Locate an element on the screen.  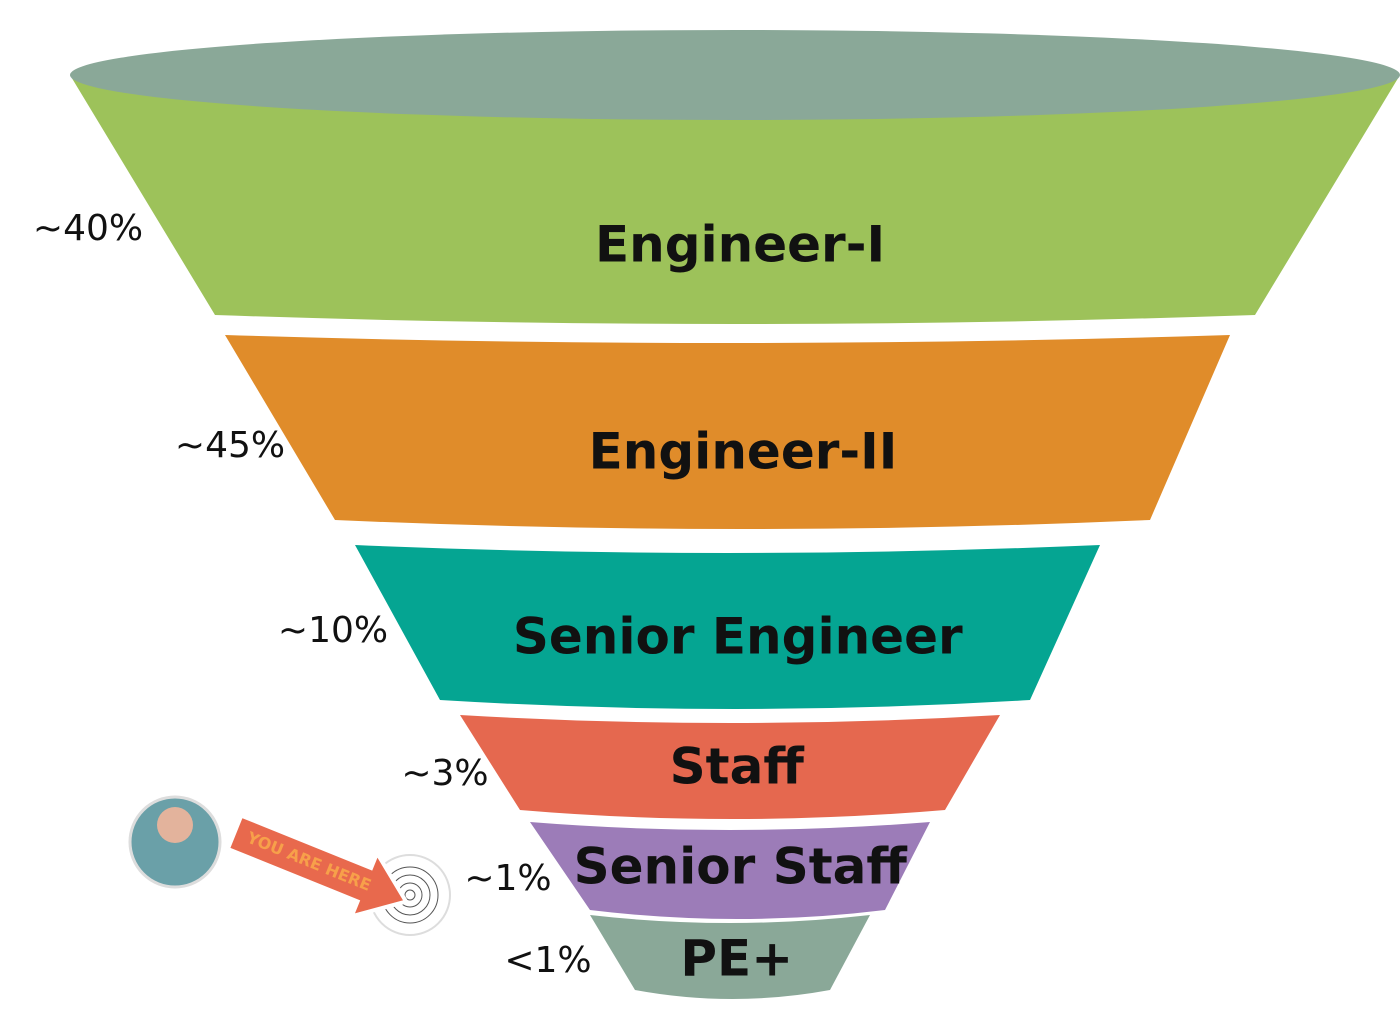
level-share: <1% is located at coordinates (547, 960).